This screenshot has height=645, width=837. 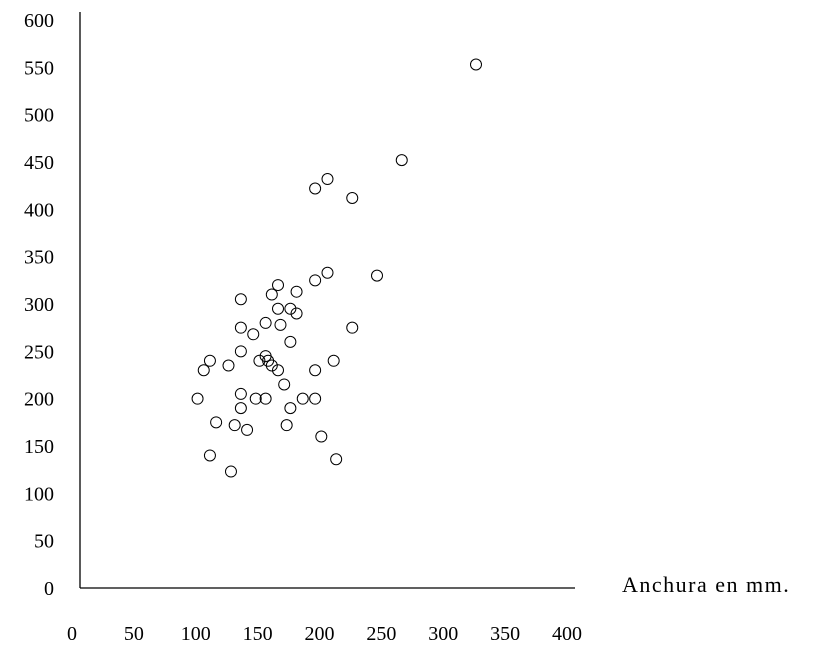 What do you see at coordinates (39, 400) in the screenshot?
I see `y-tick-label: 200` at bounding box center [39, 400].